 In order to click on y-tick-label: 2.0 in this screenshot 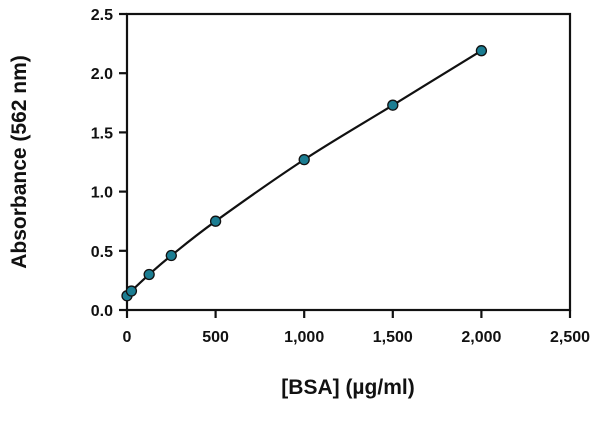, I will do `click(102, 74)`.